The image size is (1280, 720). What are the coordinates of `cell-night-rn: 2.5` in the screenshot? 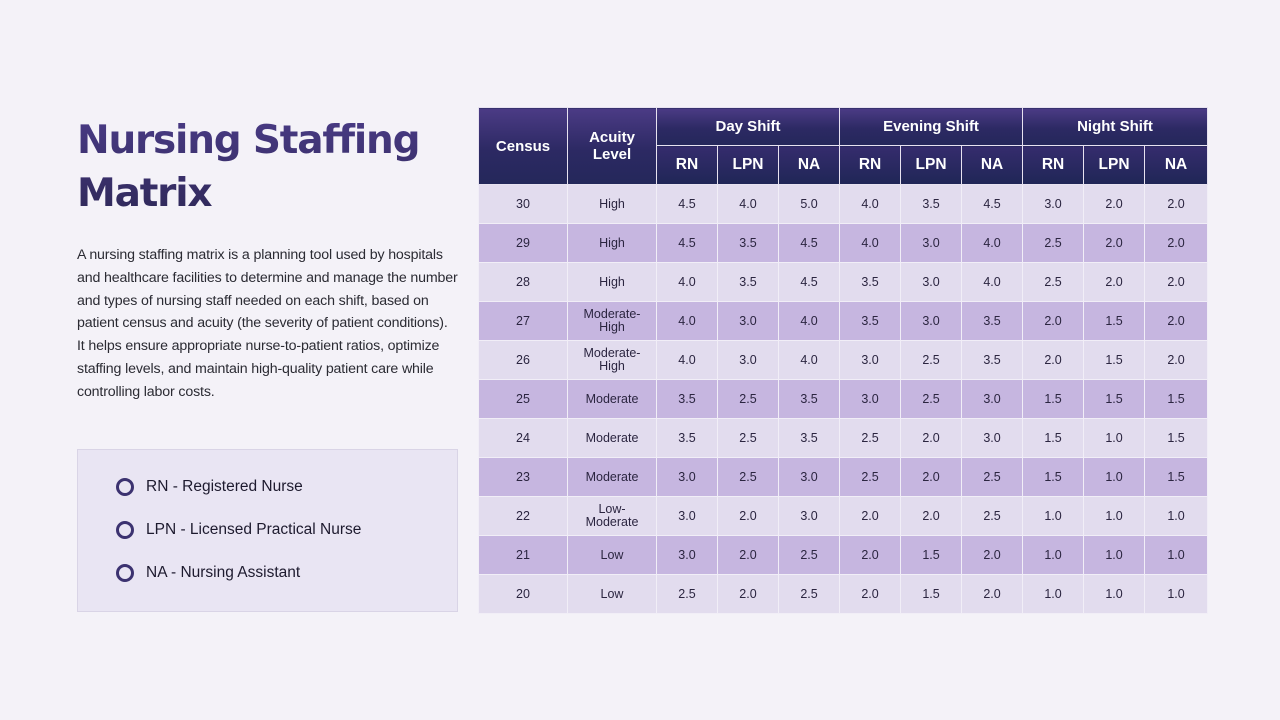 It's located at (1053, 282).